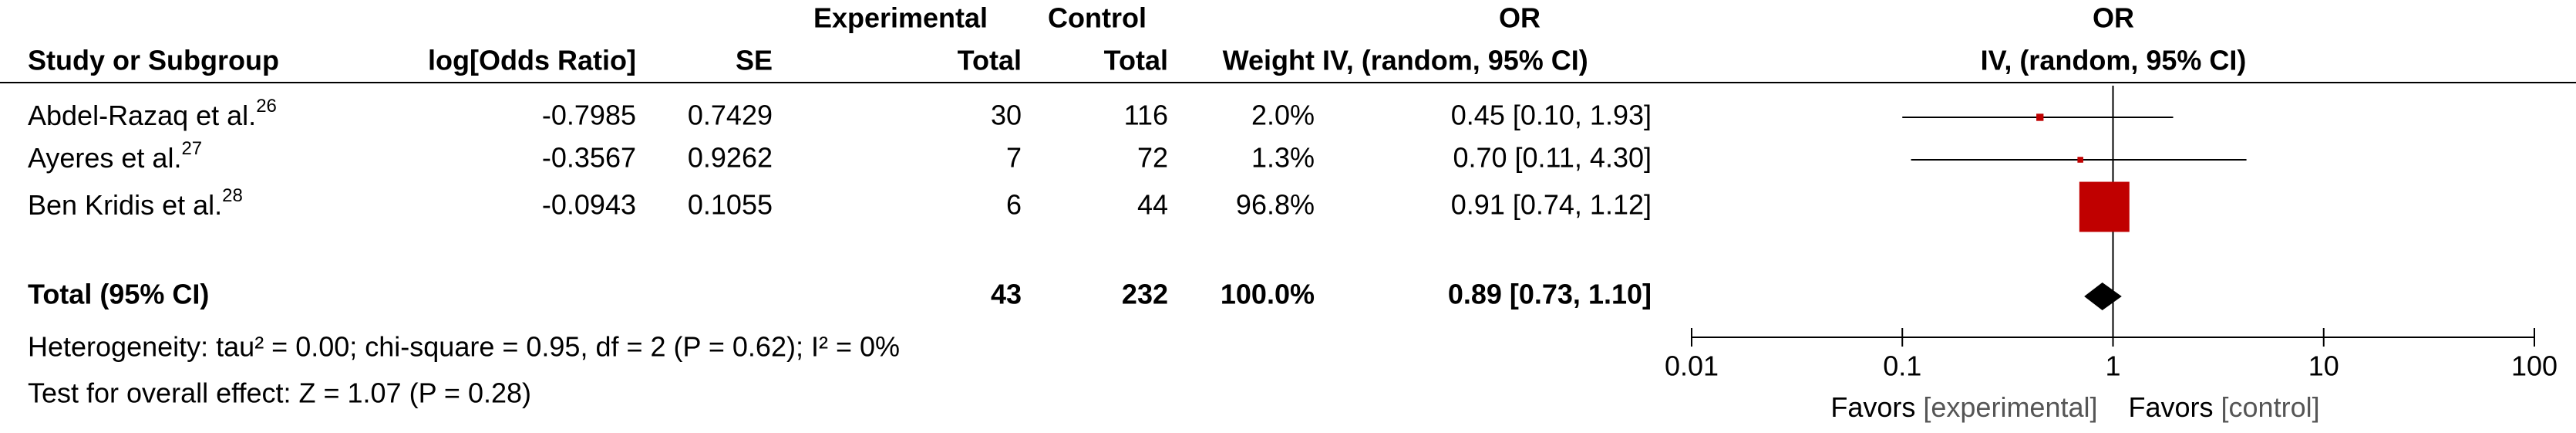 This screenshot has width=2576, height=433. What do you see at coordinates (2534, 366) in the screenshot?
I see `x-tick-label: 100` at bounding box center [2534, 366].